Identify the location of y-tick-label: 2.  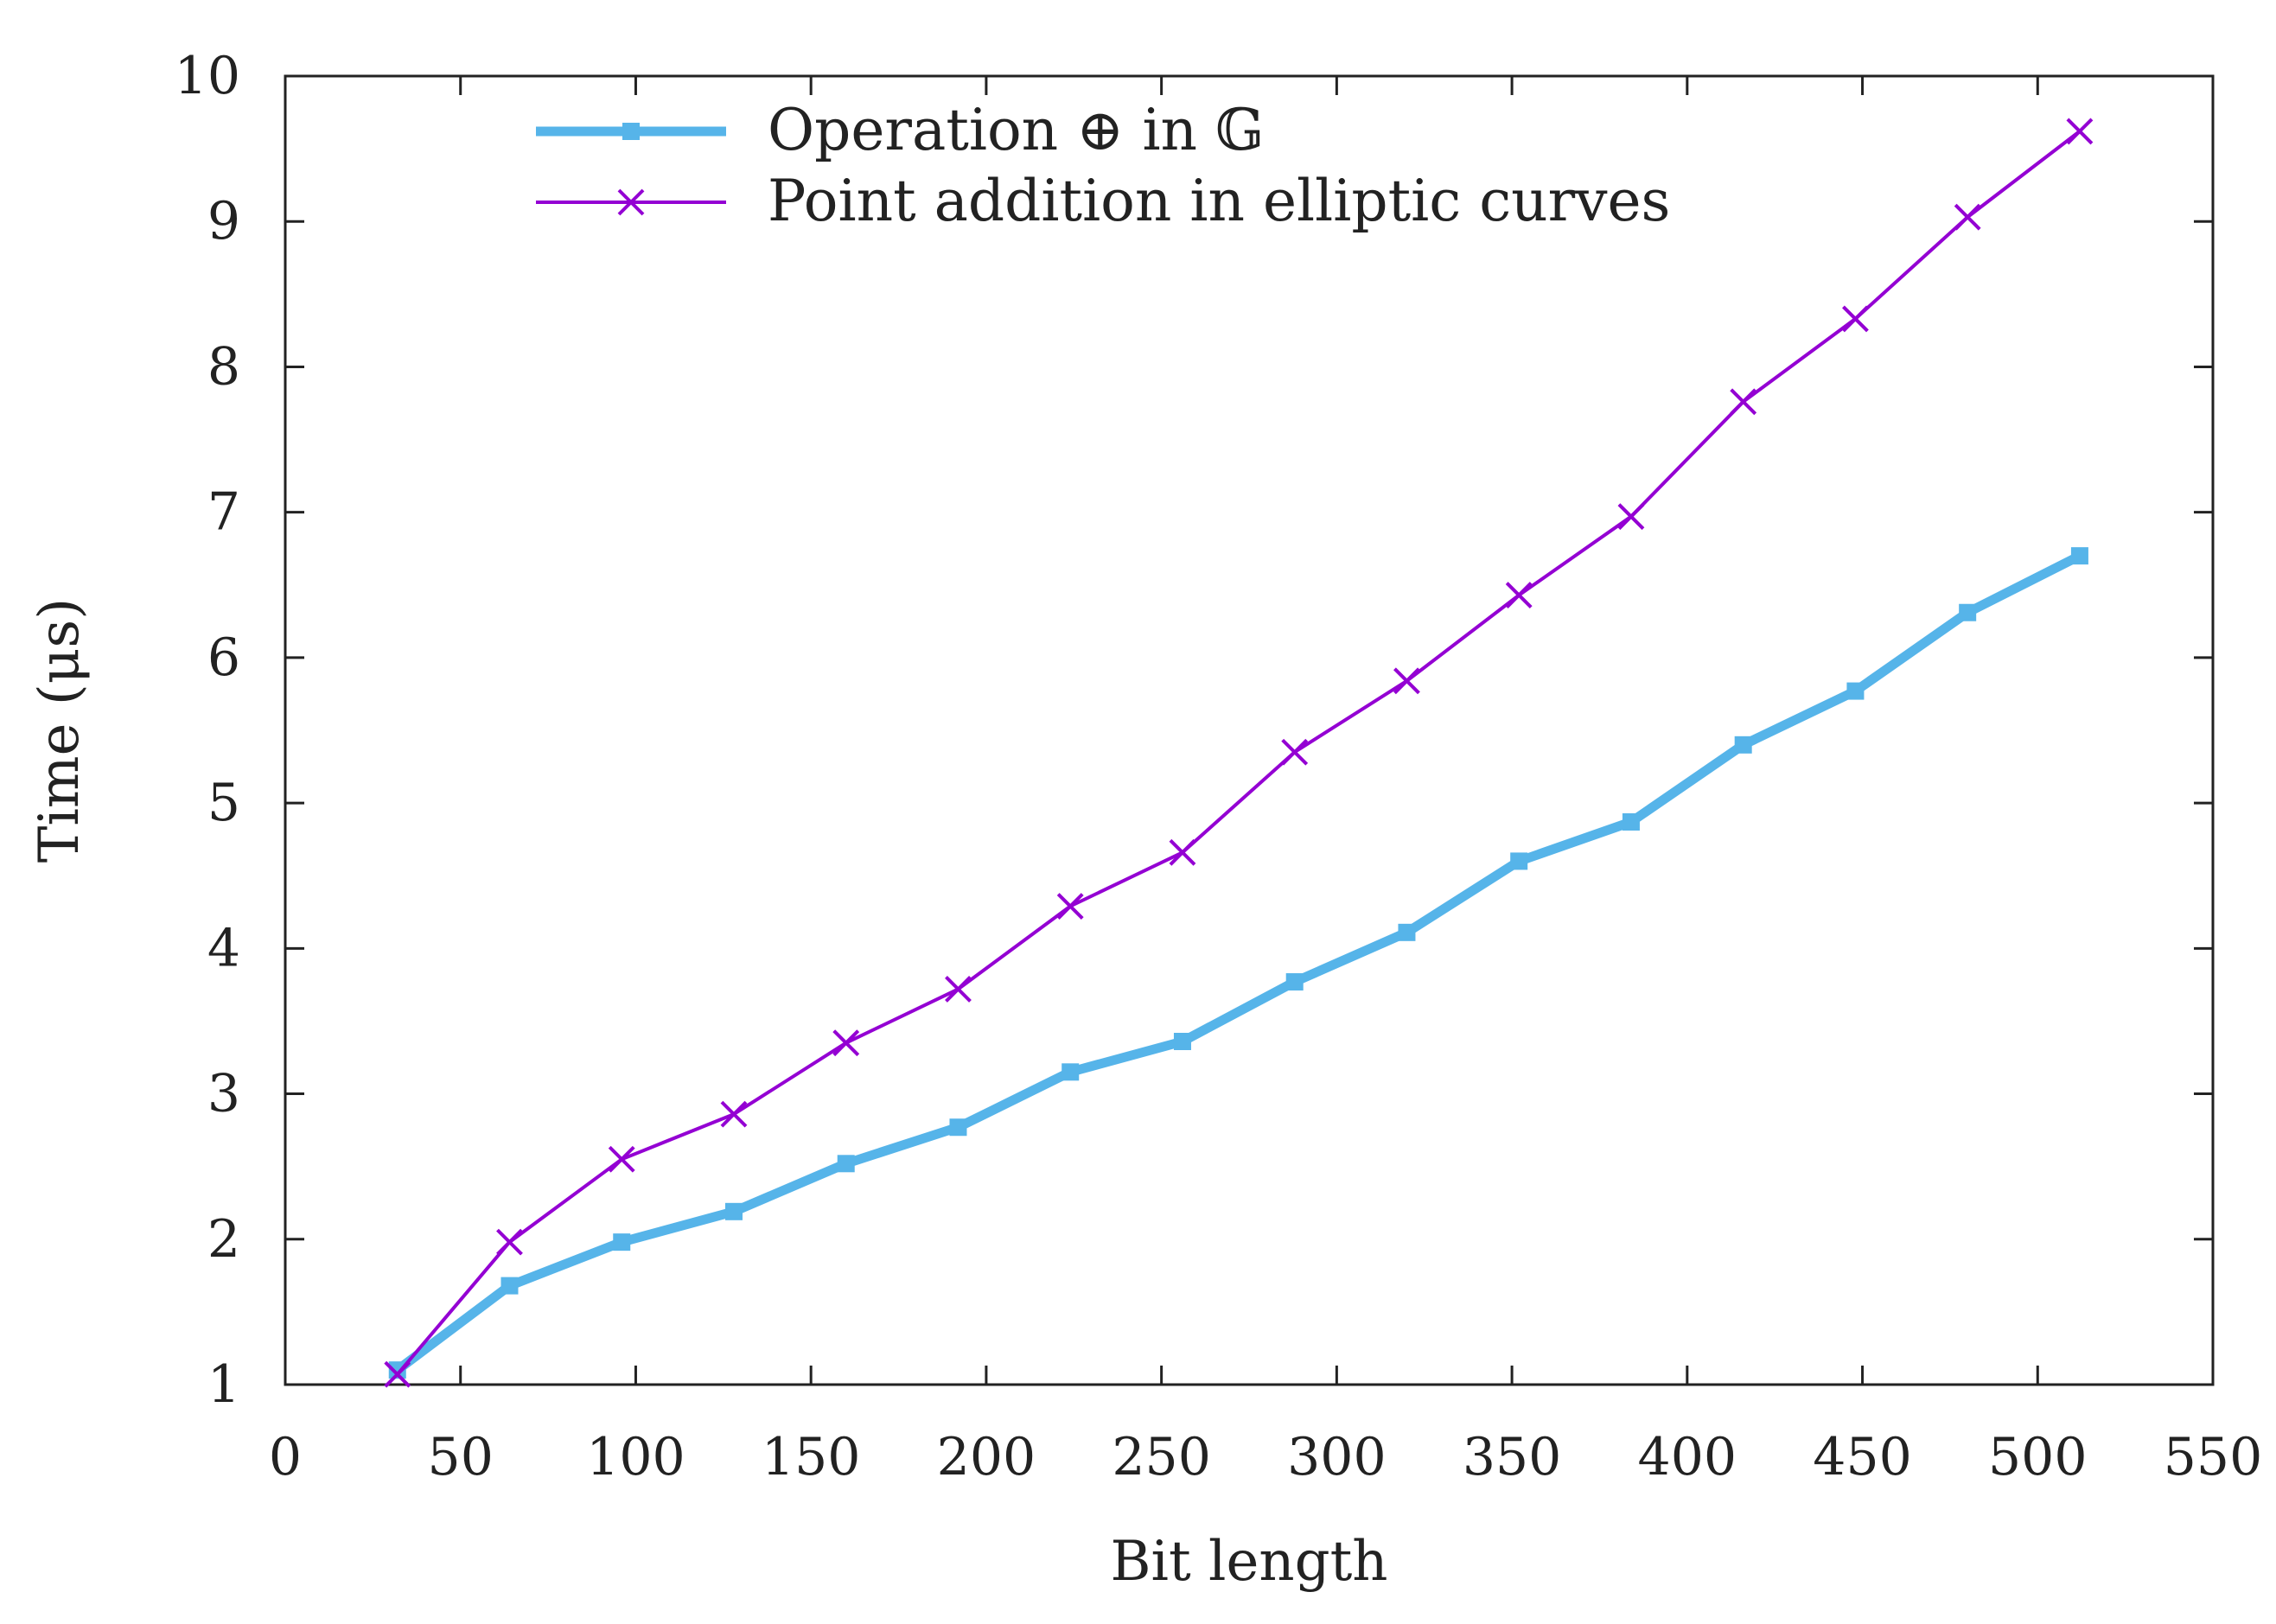
(223, 1239).